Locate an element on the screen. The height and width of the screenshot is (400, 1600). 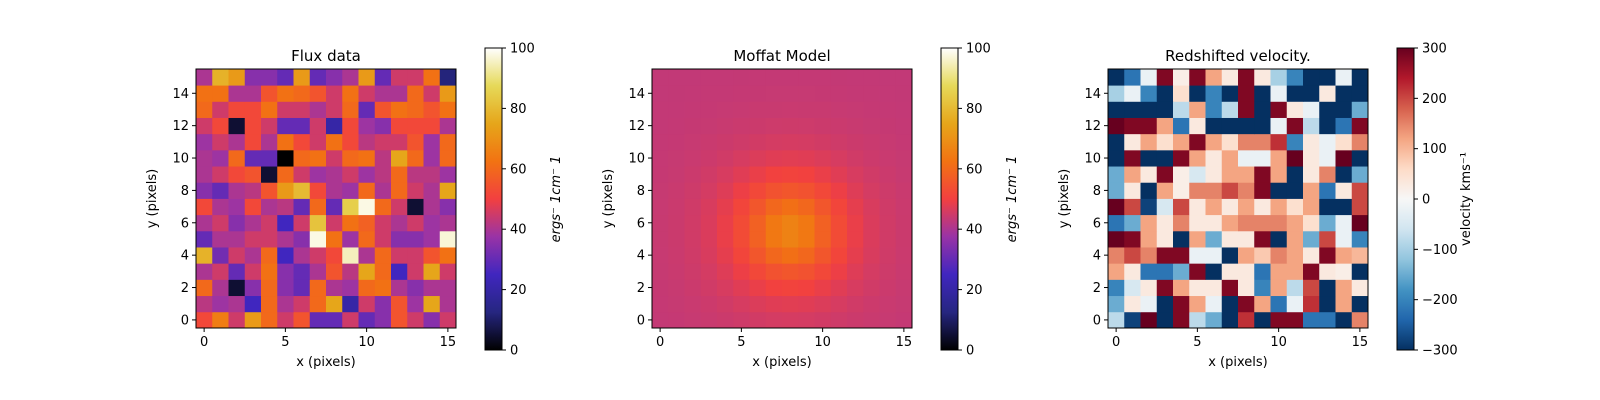
y-tick-label: 4 is located at coordinates (1097, 256).